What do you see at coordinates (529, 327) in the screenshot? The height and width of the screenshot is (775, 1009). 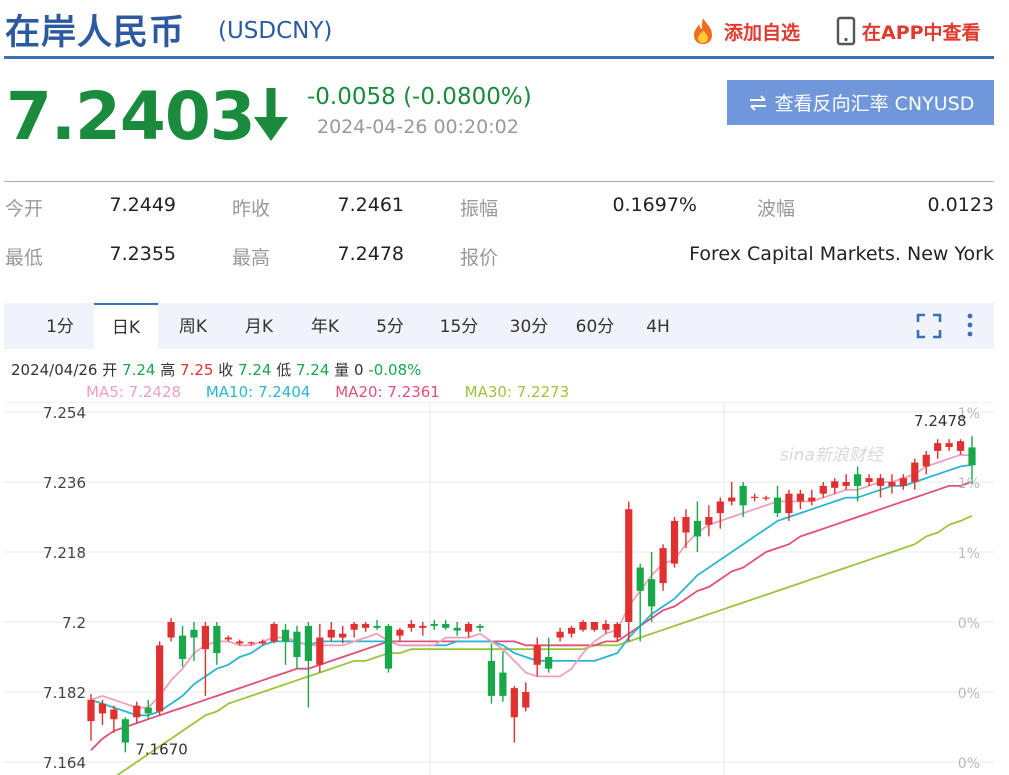 I see `tab-30min: 30分` at bounding box center [529, 327].